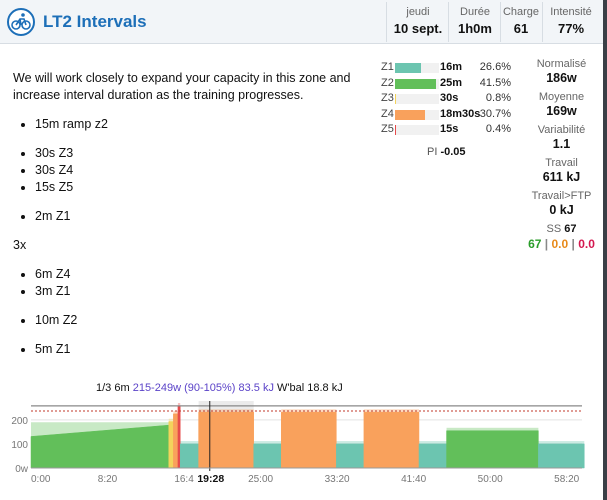 This screenshot has height=500, width=607. I want to click on cursor-time-label: 19:28, so click(210, 479).